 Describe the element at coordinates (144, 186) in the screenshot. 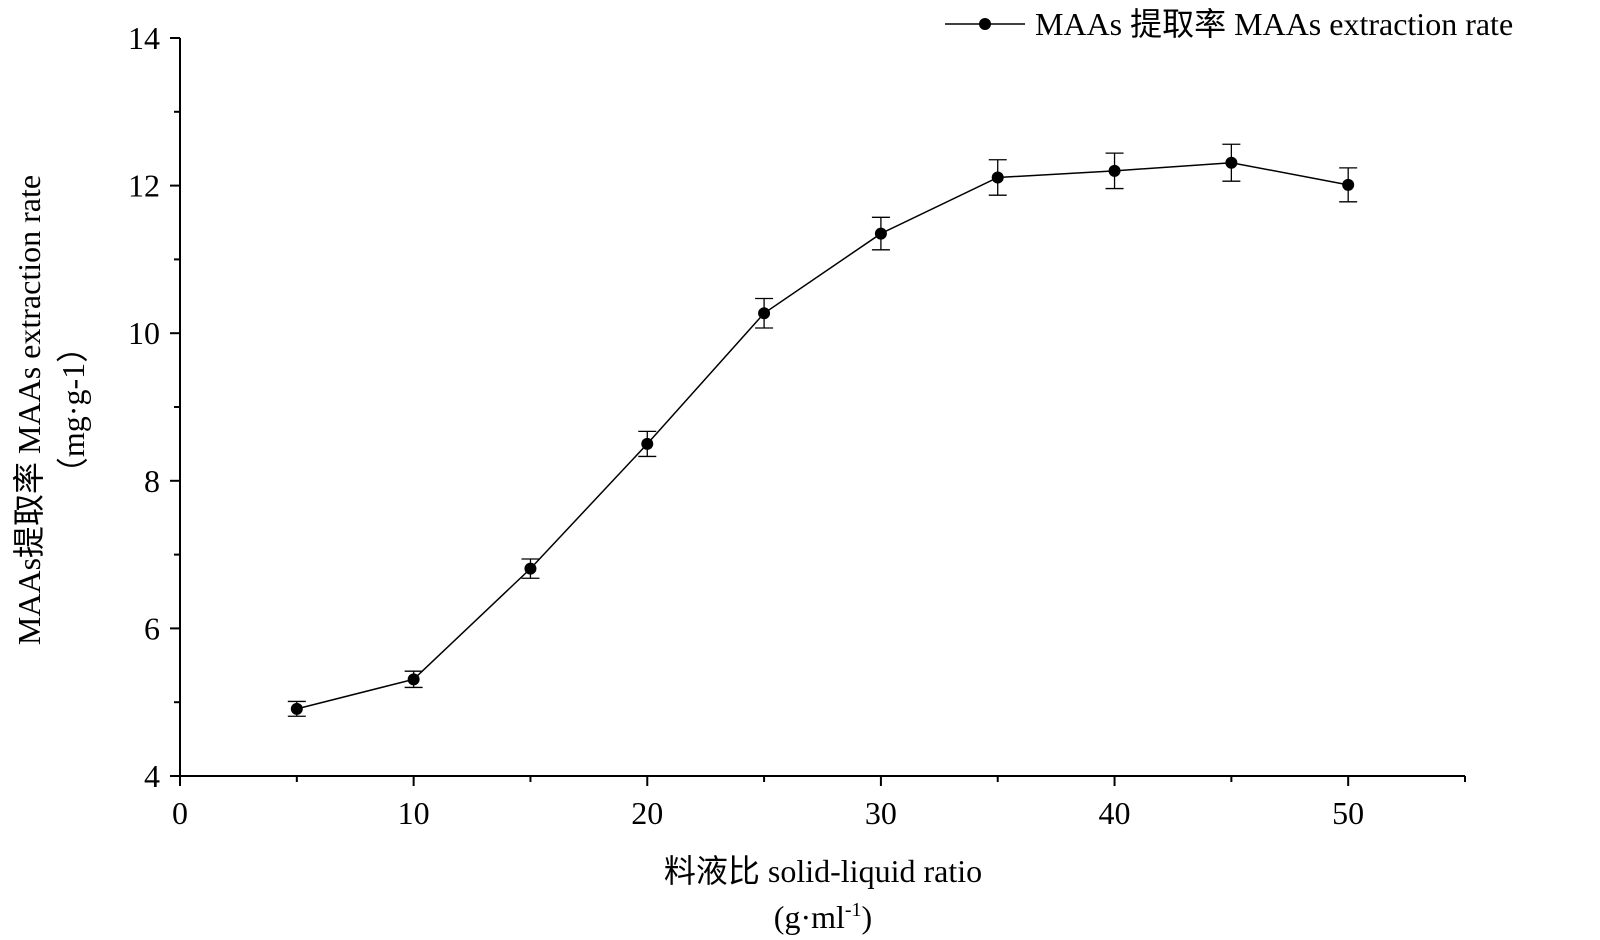

I see `y-tick-label: 12` at that location.